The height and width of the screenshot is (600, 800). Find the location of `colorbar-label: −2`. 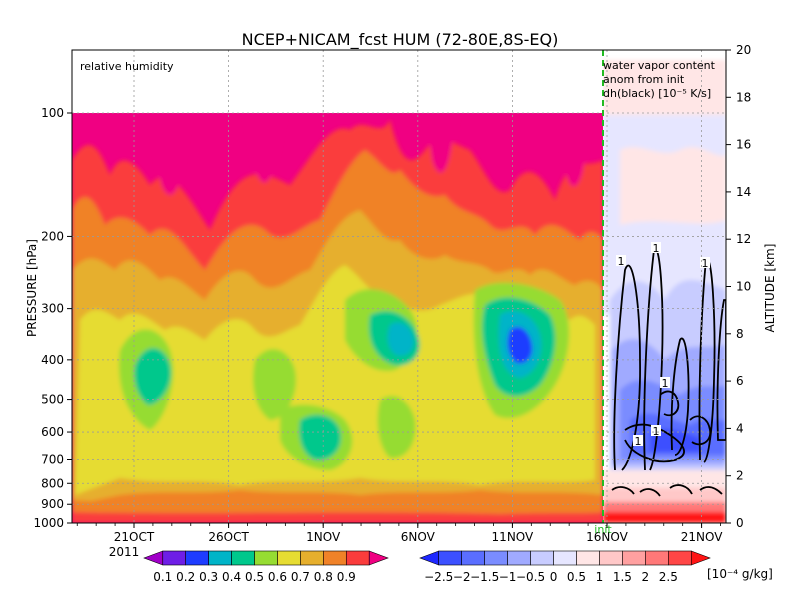

colorbar-label: −2 is located at coordinates (462, 577).